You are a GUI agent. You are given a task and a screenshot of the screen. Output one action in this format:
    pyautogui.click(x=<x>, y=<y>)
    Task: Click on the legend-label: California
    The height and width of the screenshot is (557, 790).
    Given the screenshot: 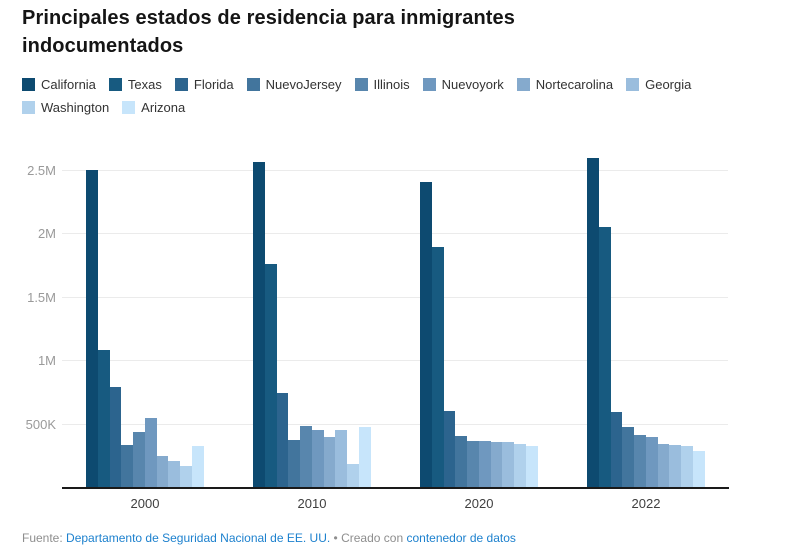 What is the action you would take?
    pyautogui.click(x=68, y=84)
    